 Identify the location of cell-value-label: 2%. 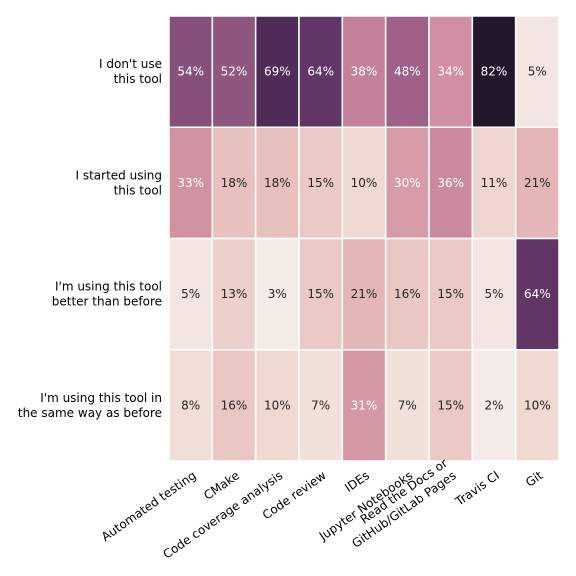
(493, 405).